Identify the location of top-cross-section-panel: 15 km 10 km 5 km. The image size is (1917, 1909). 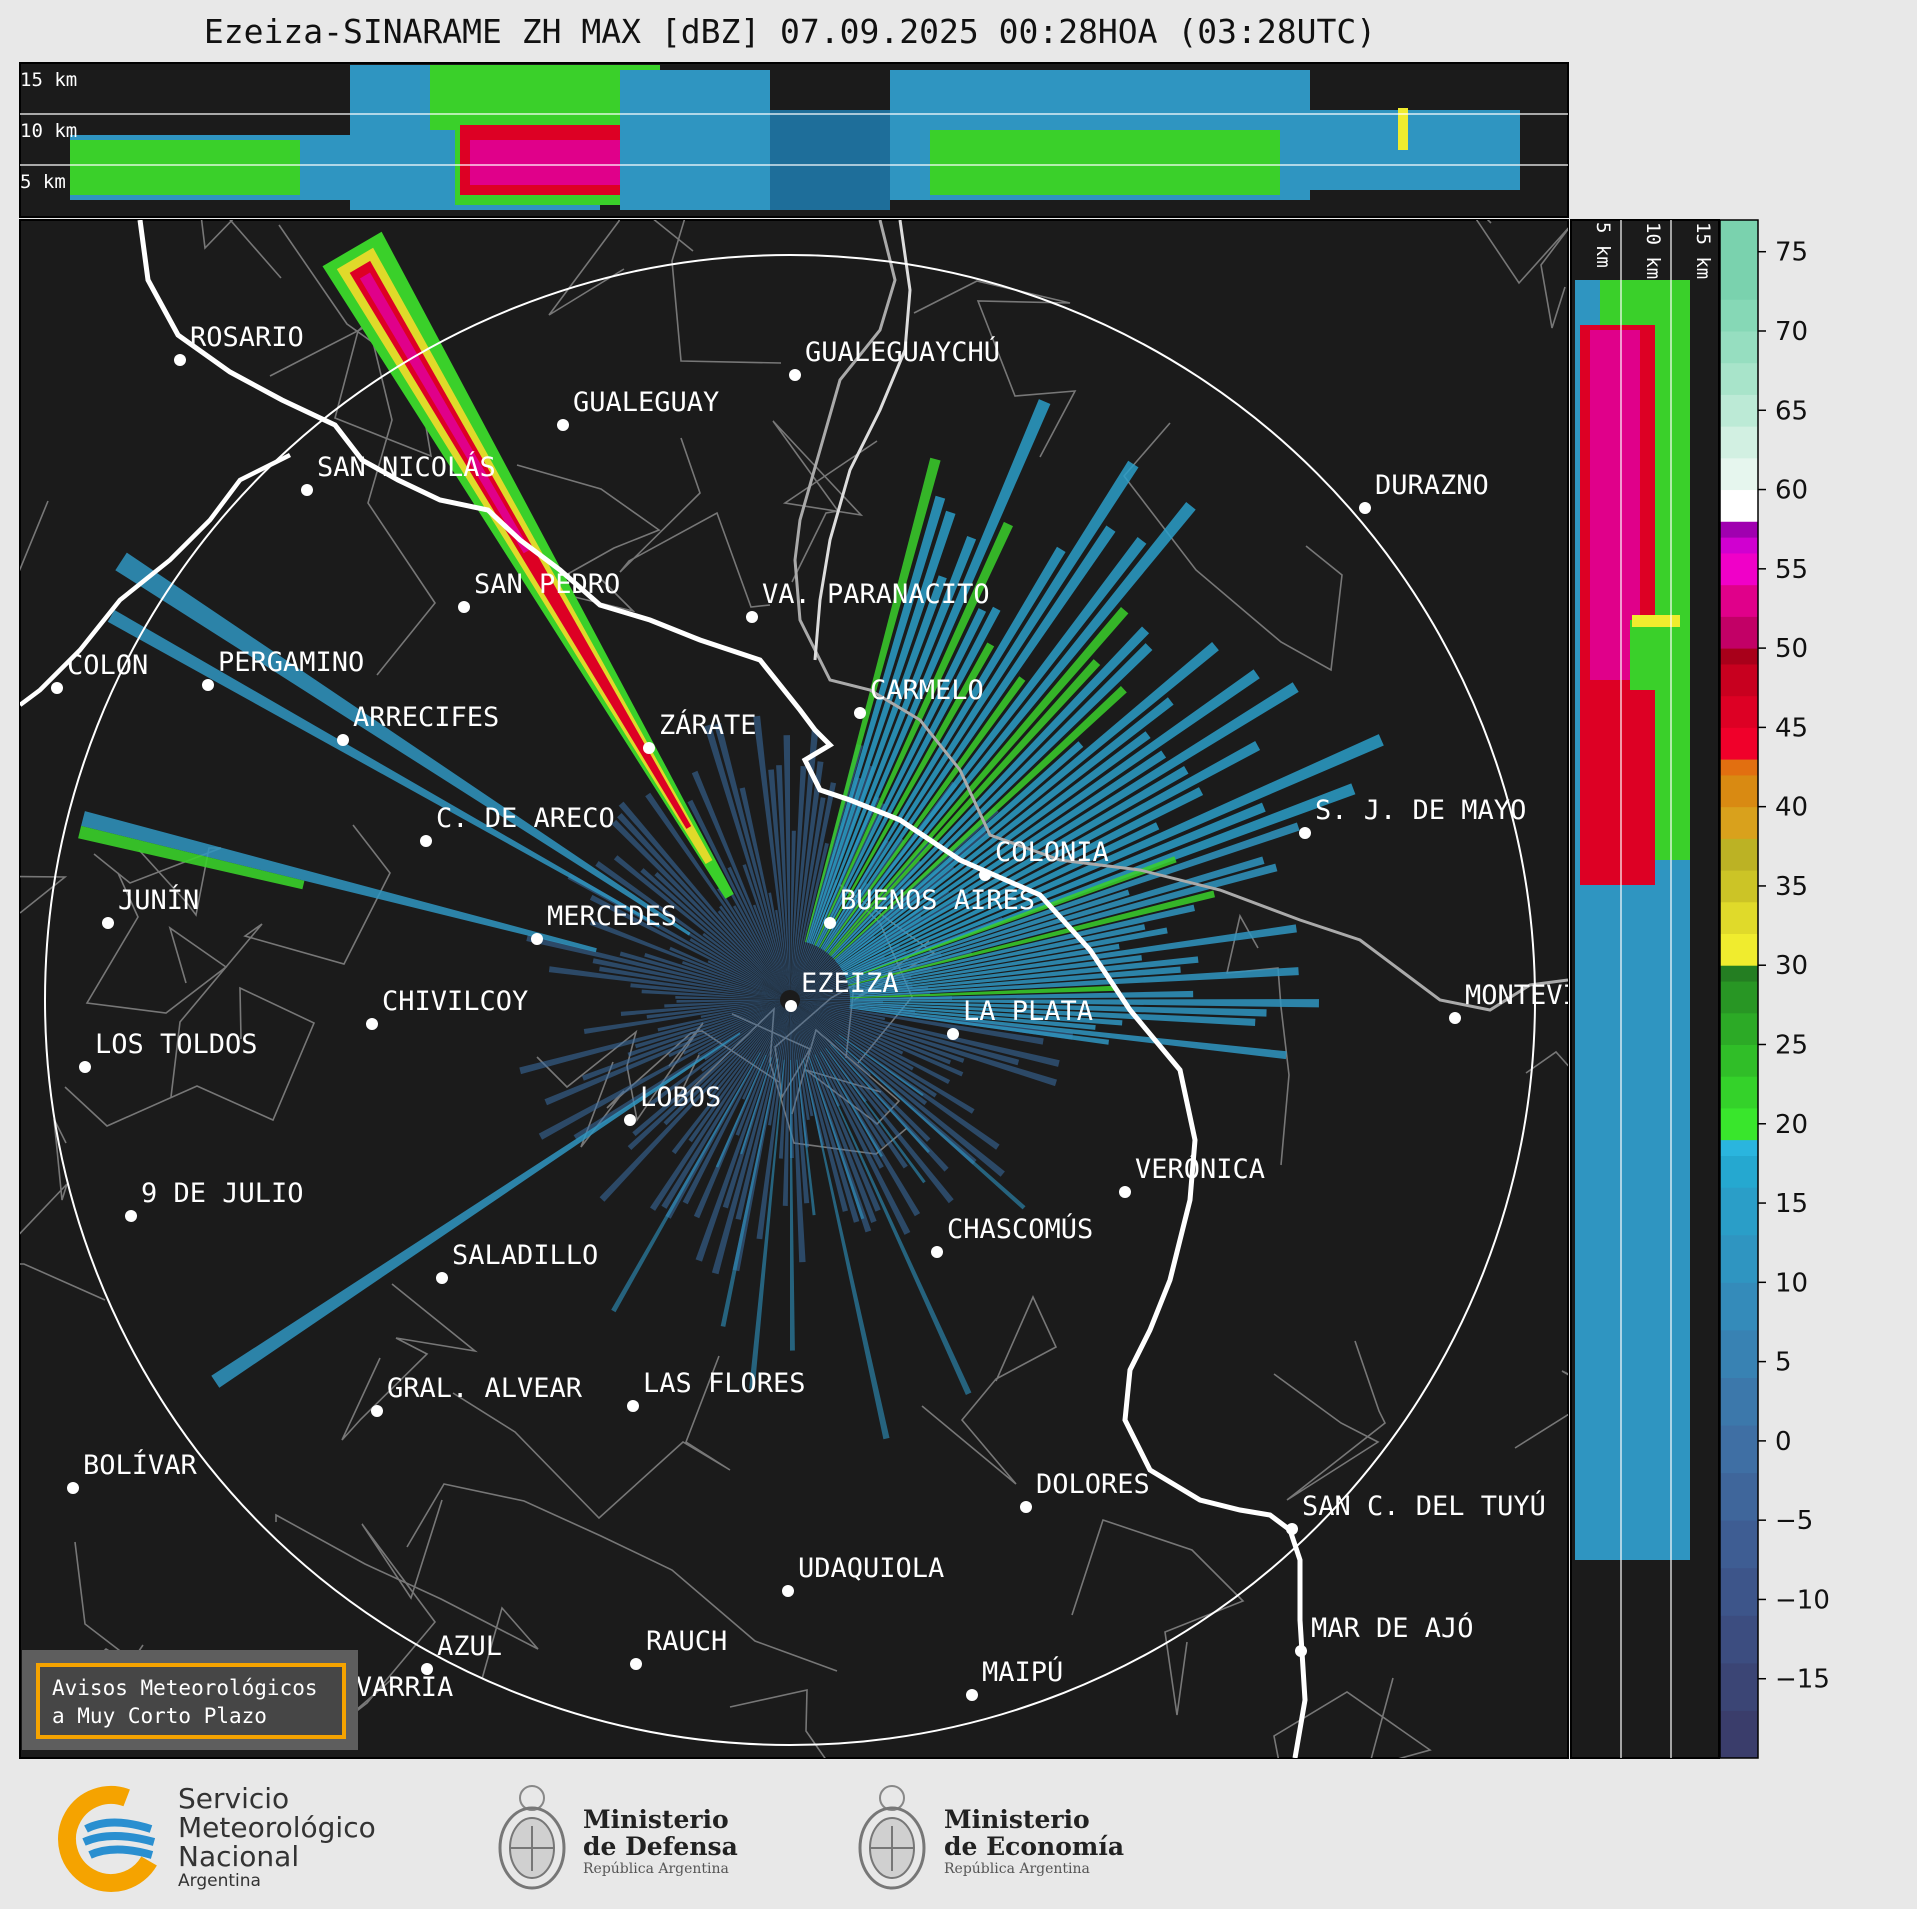
(794, 140).